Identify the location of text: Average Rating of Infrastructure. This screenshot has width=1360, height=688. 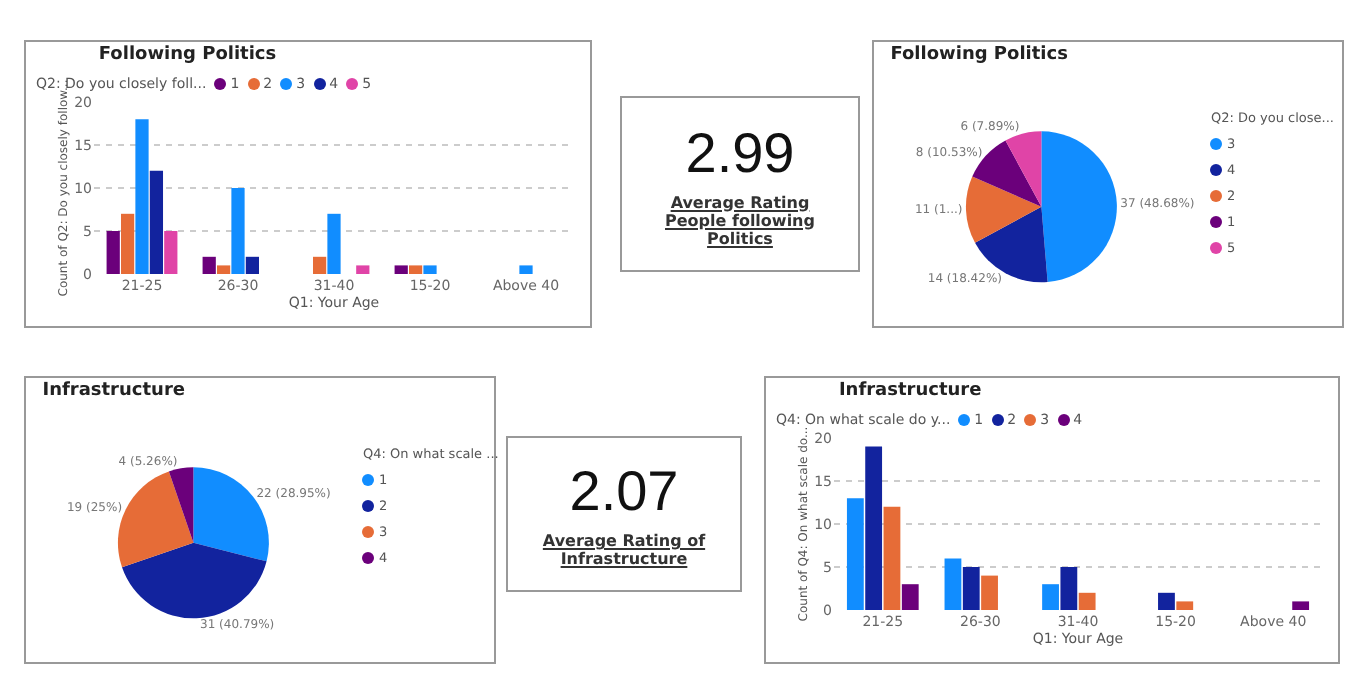
(624, 550).